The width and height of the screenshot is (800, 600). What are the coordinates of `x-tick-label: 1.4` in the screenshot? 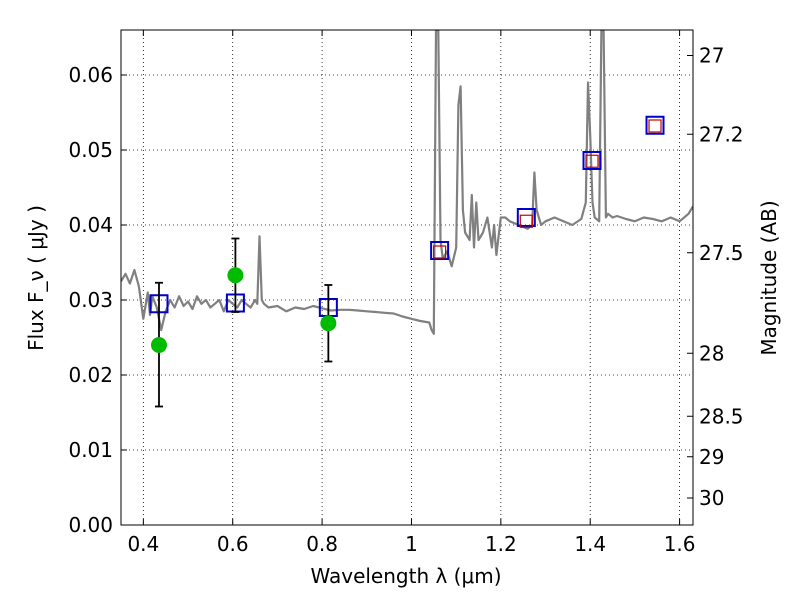 It's located at (590, 544).